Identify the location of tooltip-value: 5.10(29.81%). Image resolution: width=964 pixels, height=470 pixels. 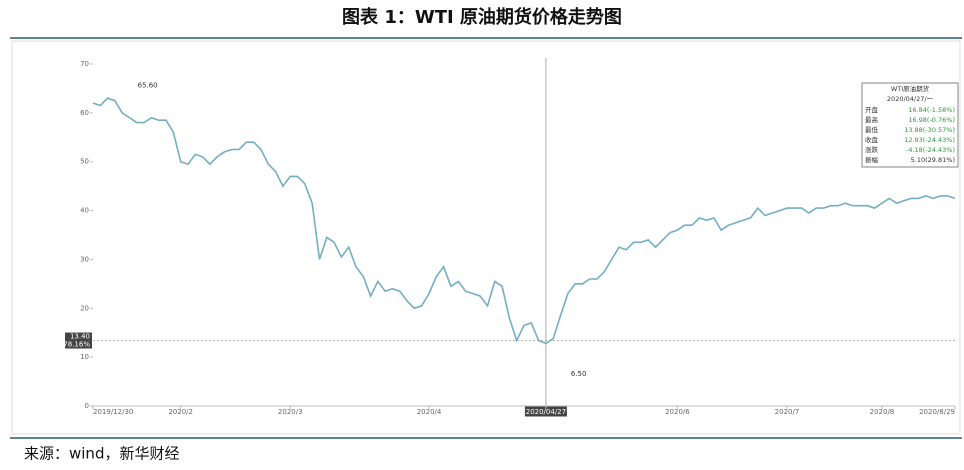
(933, 160).